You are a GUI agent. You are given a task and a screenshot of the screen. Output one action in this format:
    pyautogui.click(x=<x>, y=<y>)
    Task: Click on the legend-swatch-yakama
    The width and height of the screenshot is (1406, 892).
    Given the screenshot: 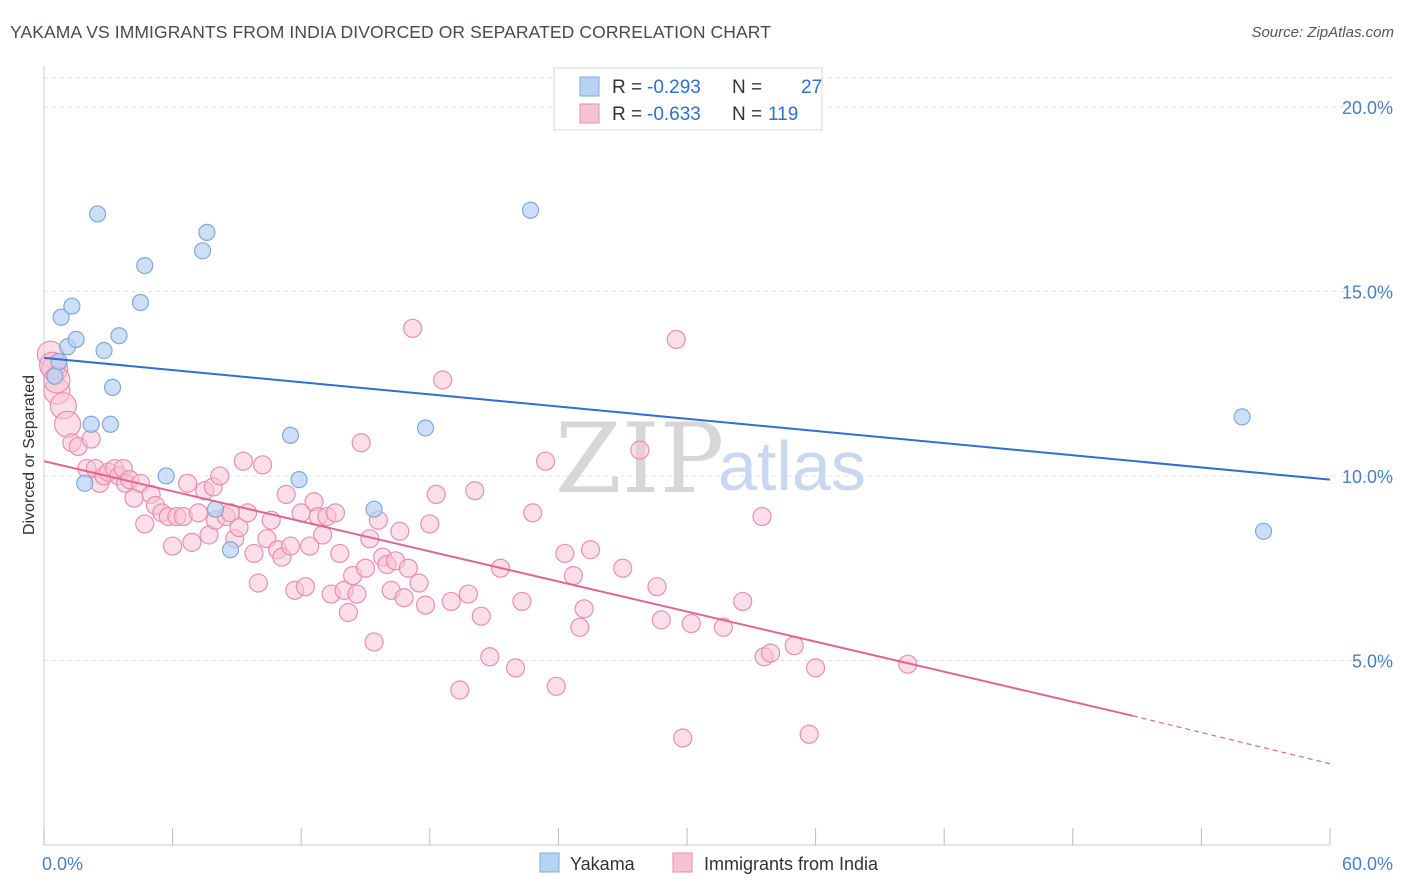 What is the action you would take?
    pyautogui.click(x=589, y=86)
    